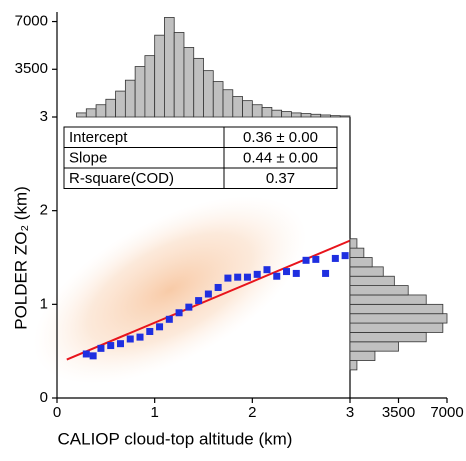 The image size is (466, 461). Describe the element at coordinates (280, 158) in the screenshot. I see `table-cell: 0.44 ± 0.00` at that location.